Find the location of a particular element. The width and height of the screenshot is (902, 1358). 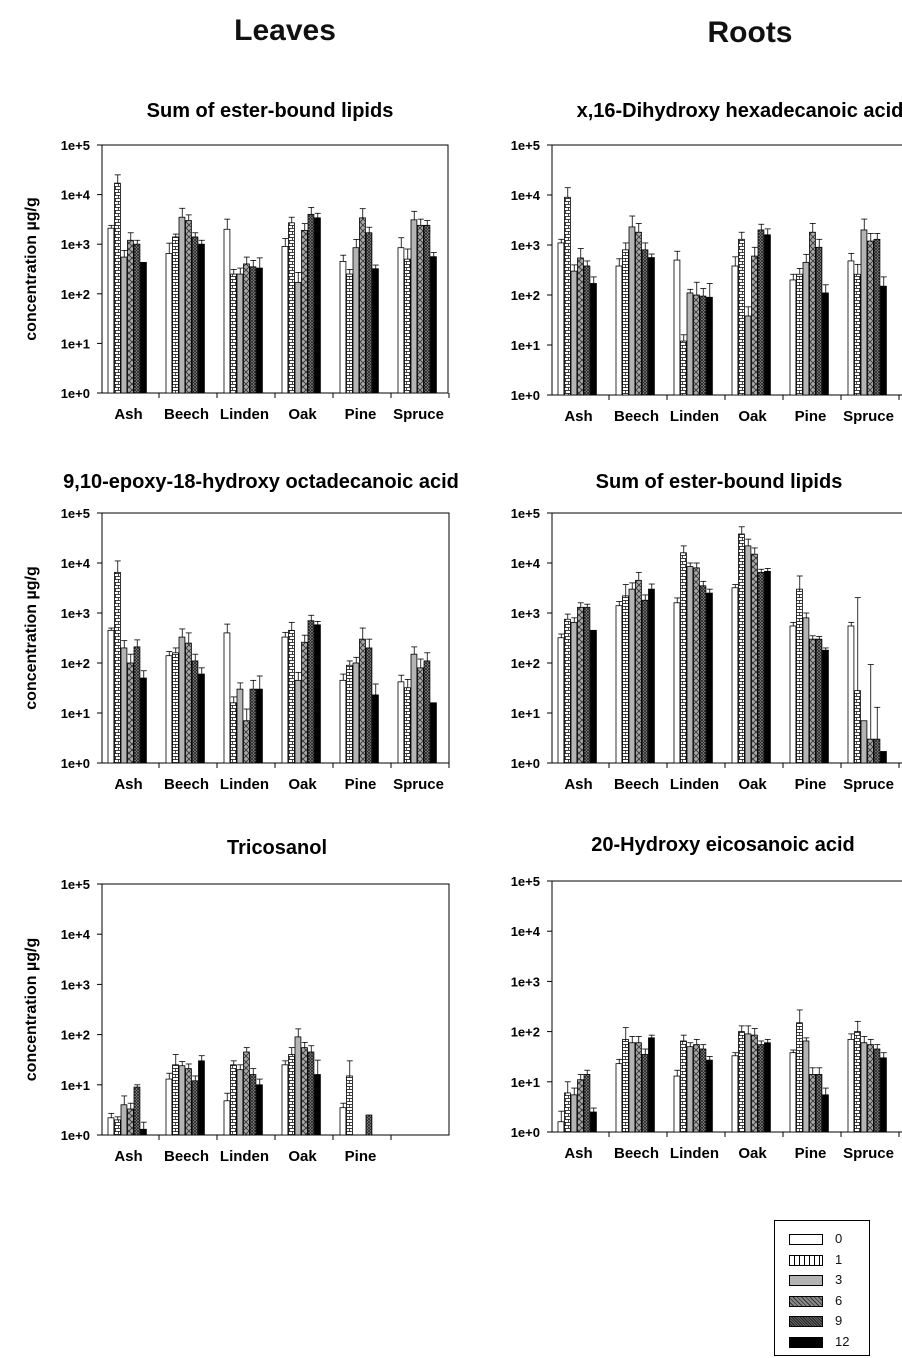

bar-series-0-ash is located at coordinates (111, 310).